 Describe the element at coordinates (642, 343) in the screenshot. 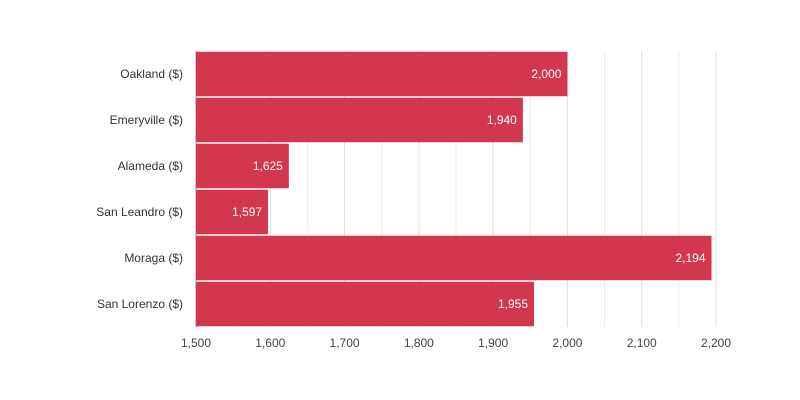

I see `x-tick-label: 2,100` at that location.